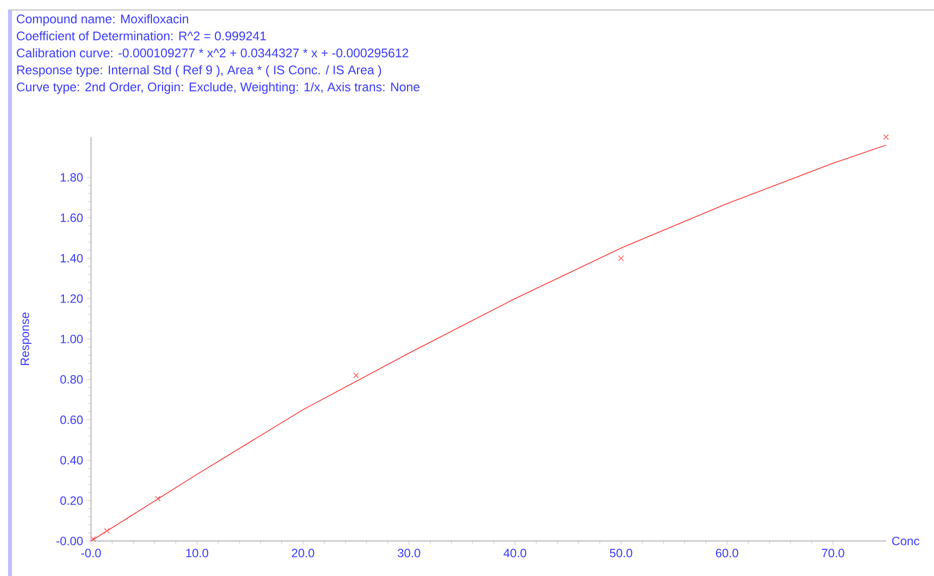 This screenshot has height=576, width=934. Describe the element at coordinates (71, 177) in the screenshot. I see `y-tick-label: 1.80` at that location.